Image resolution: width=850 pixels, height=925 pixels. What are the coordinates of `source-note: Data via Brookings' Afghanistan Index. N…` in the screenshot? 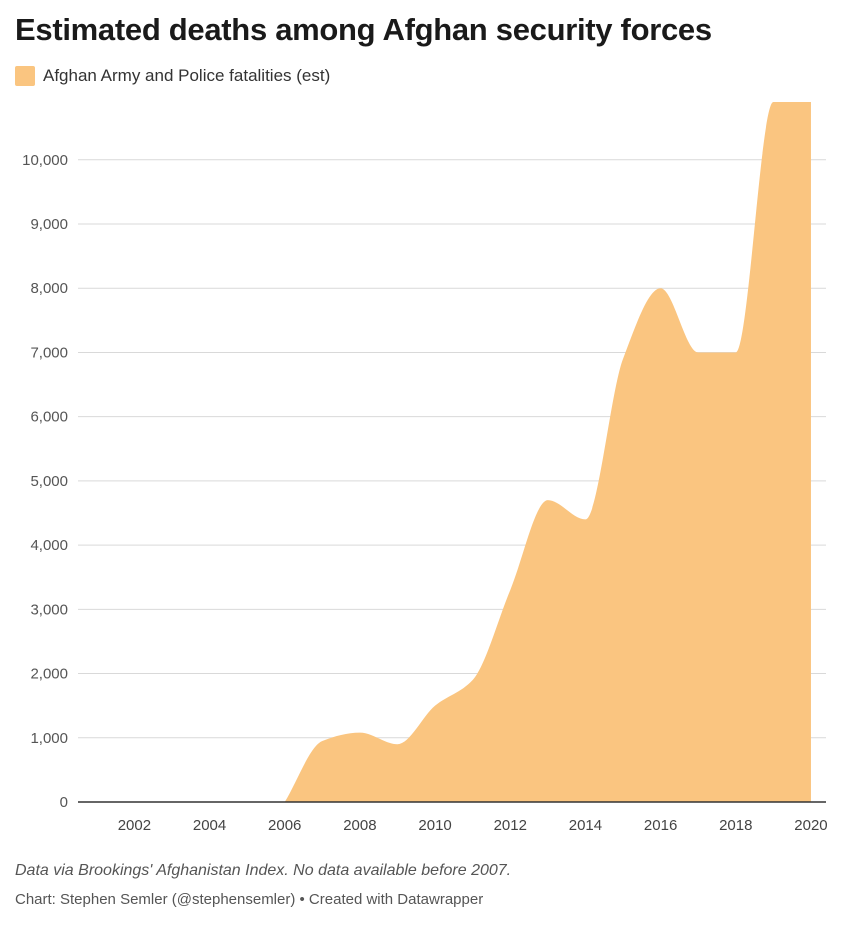 It's located at (263, 870).